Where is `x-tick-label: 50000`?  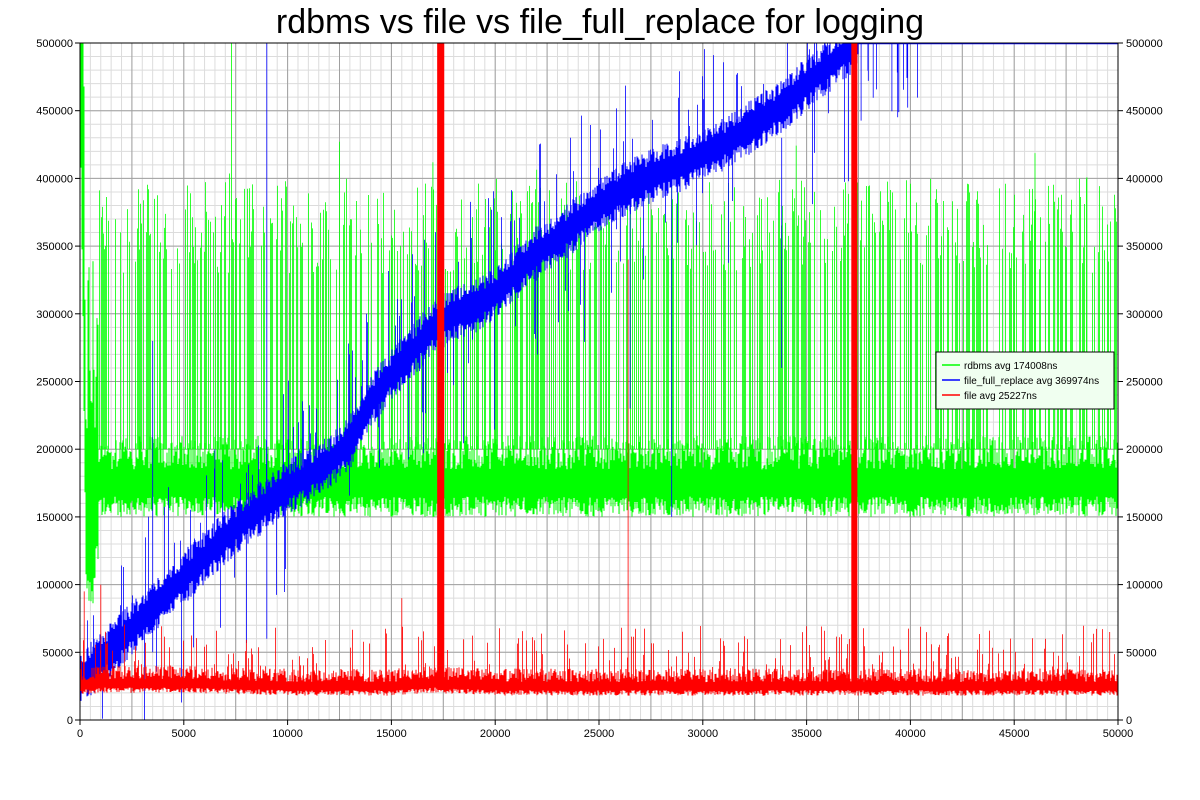
x-tick-label: 50000 is located at coordinates (1118, 734).